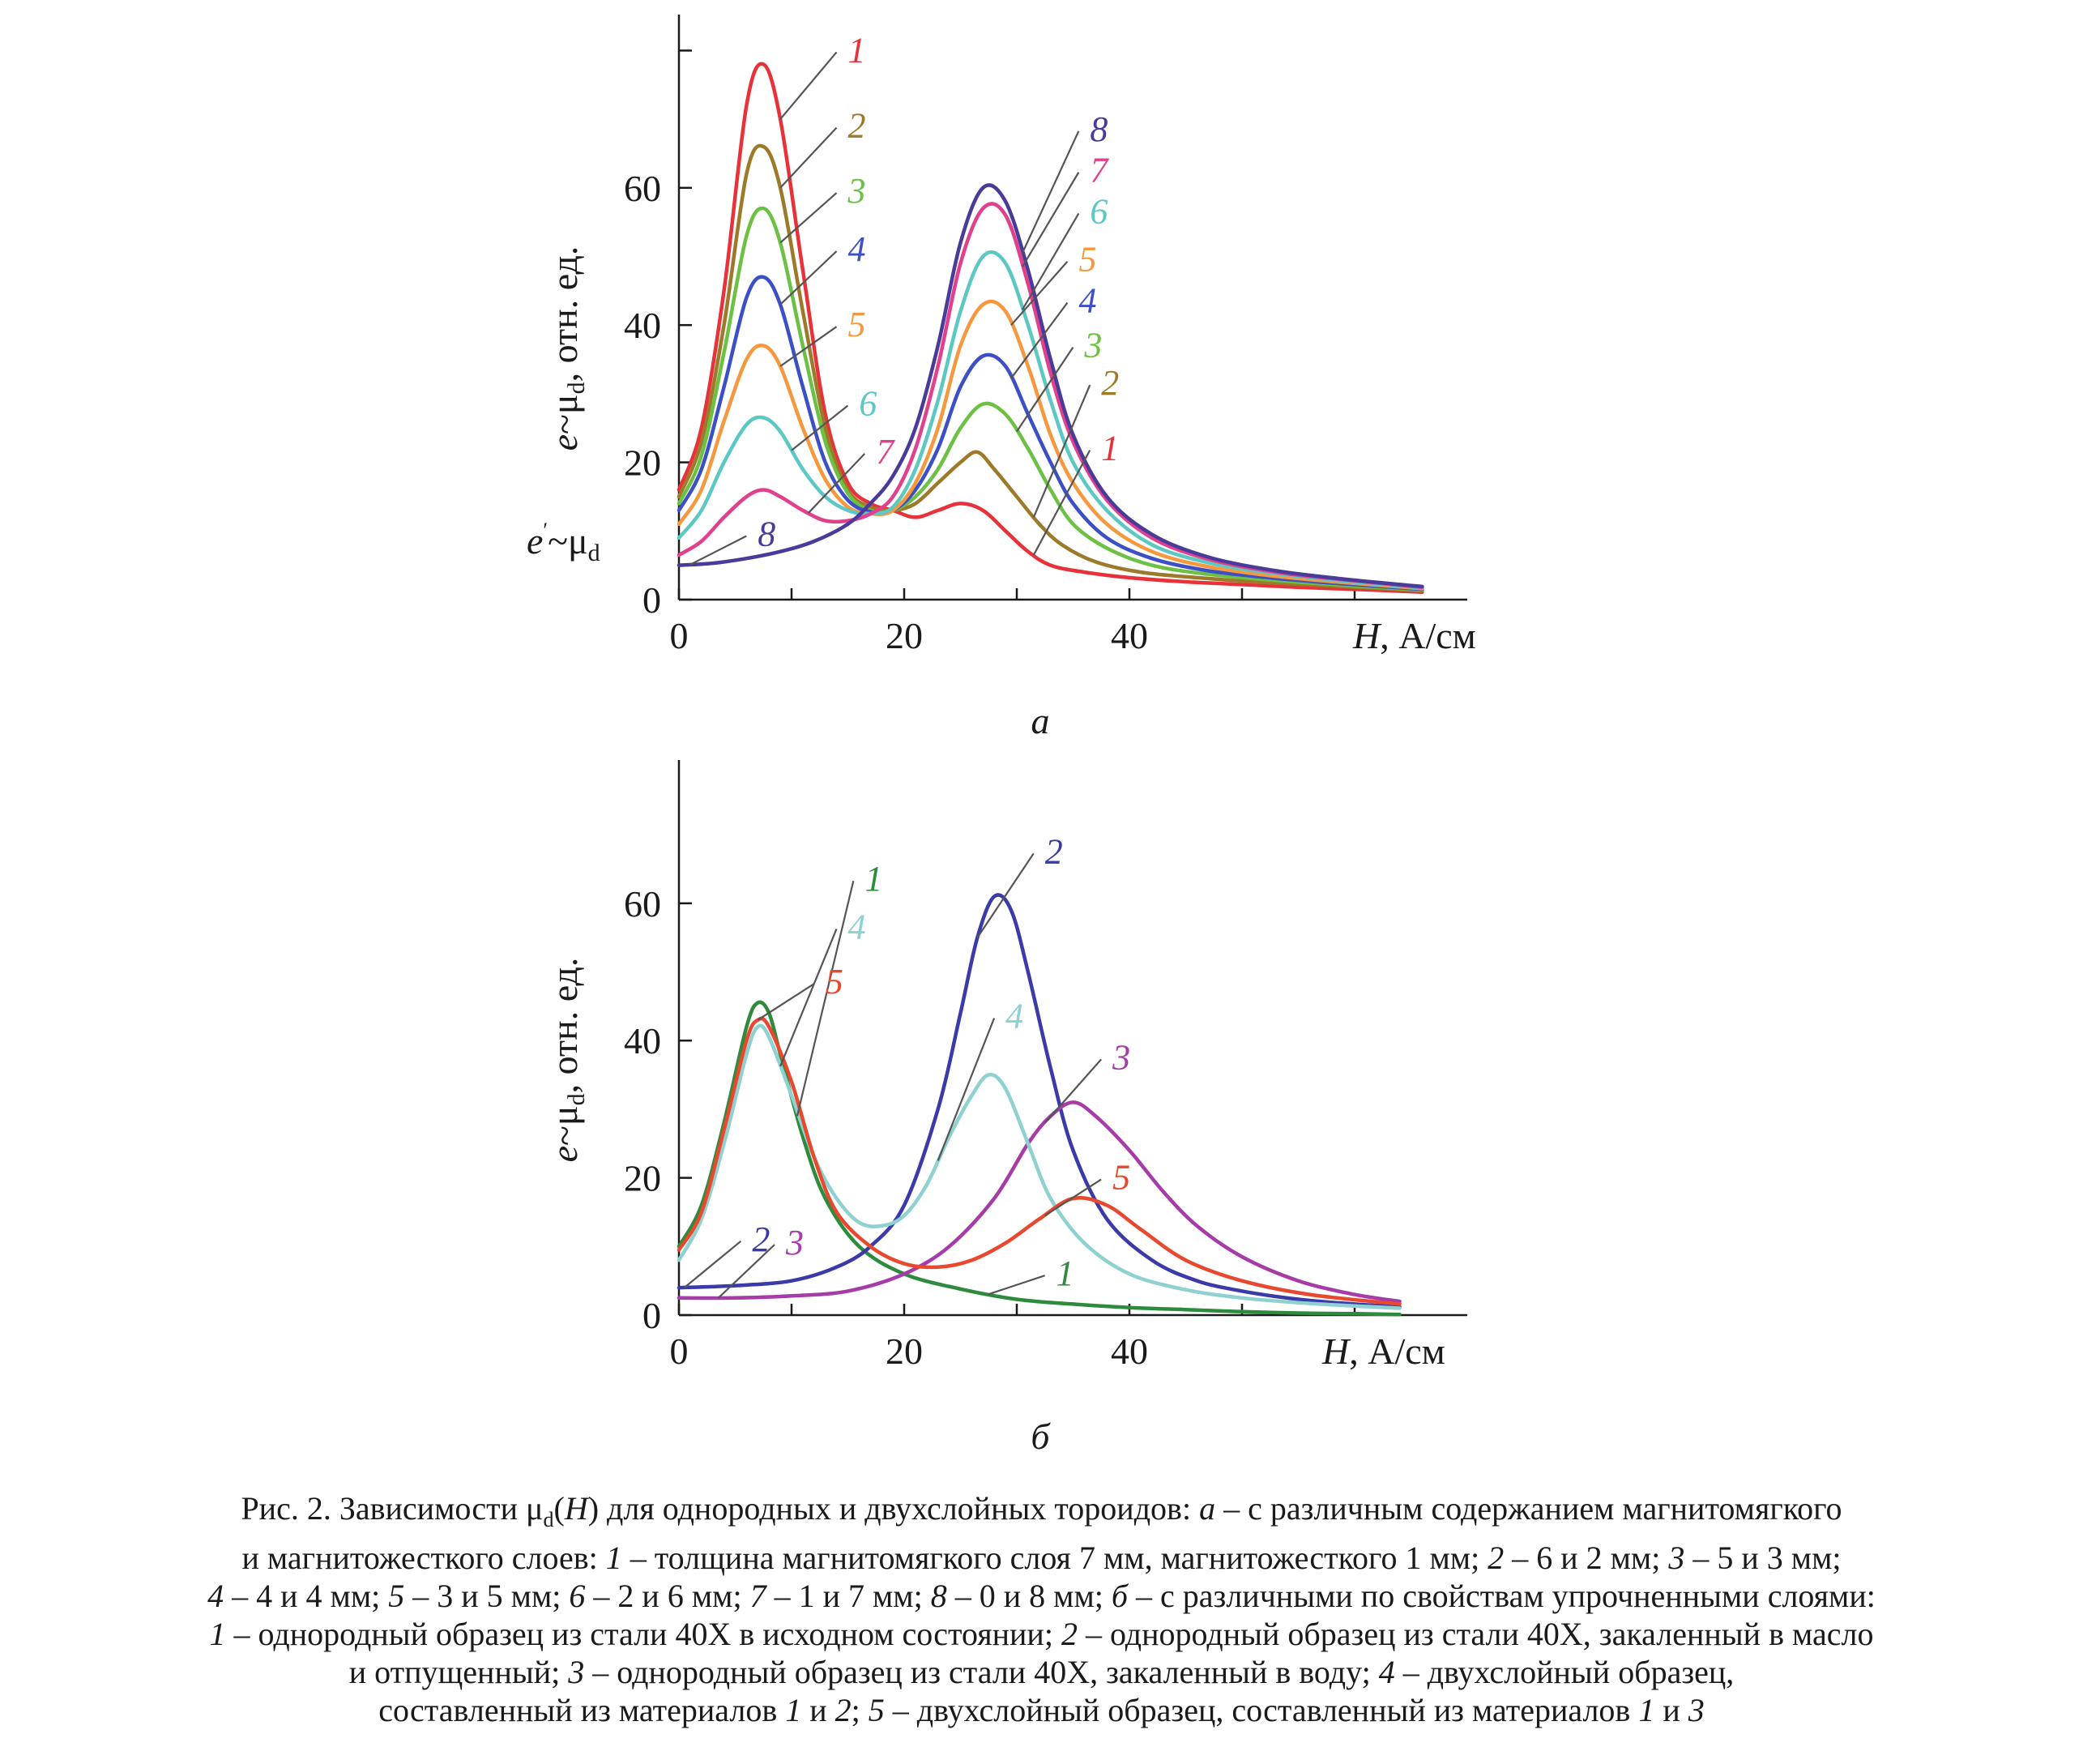  What do you see at coordinates (757, 1596) in the screenshot?
I see `caption-text: 7` at bounding box center [757, 1596].